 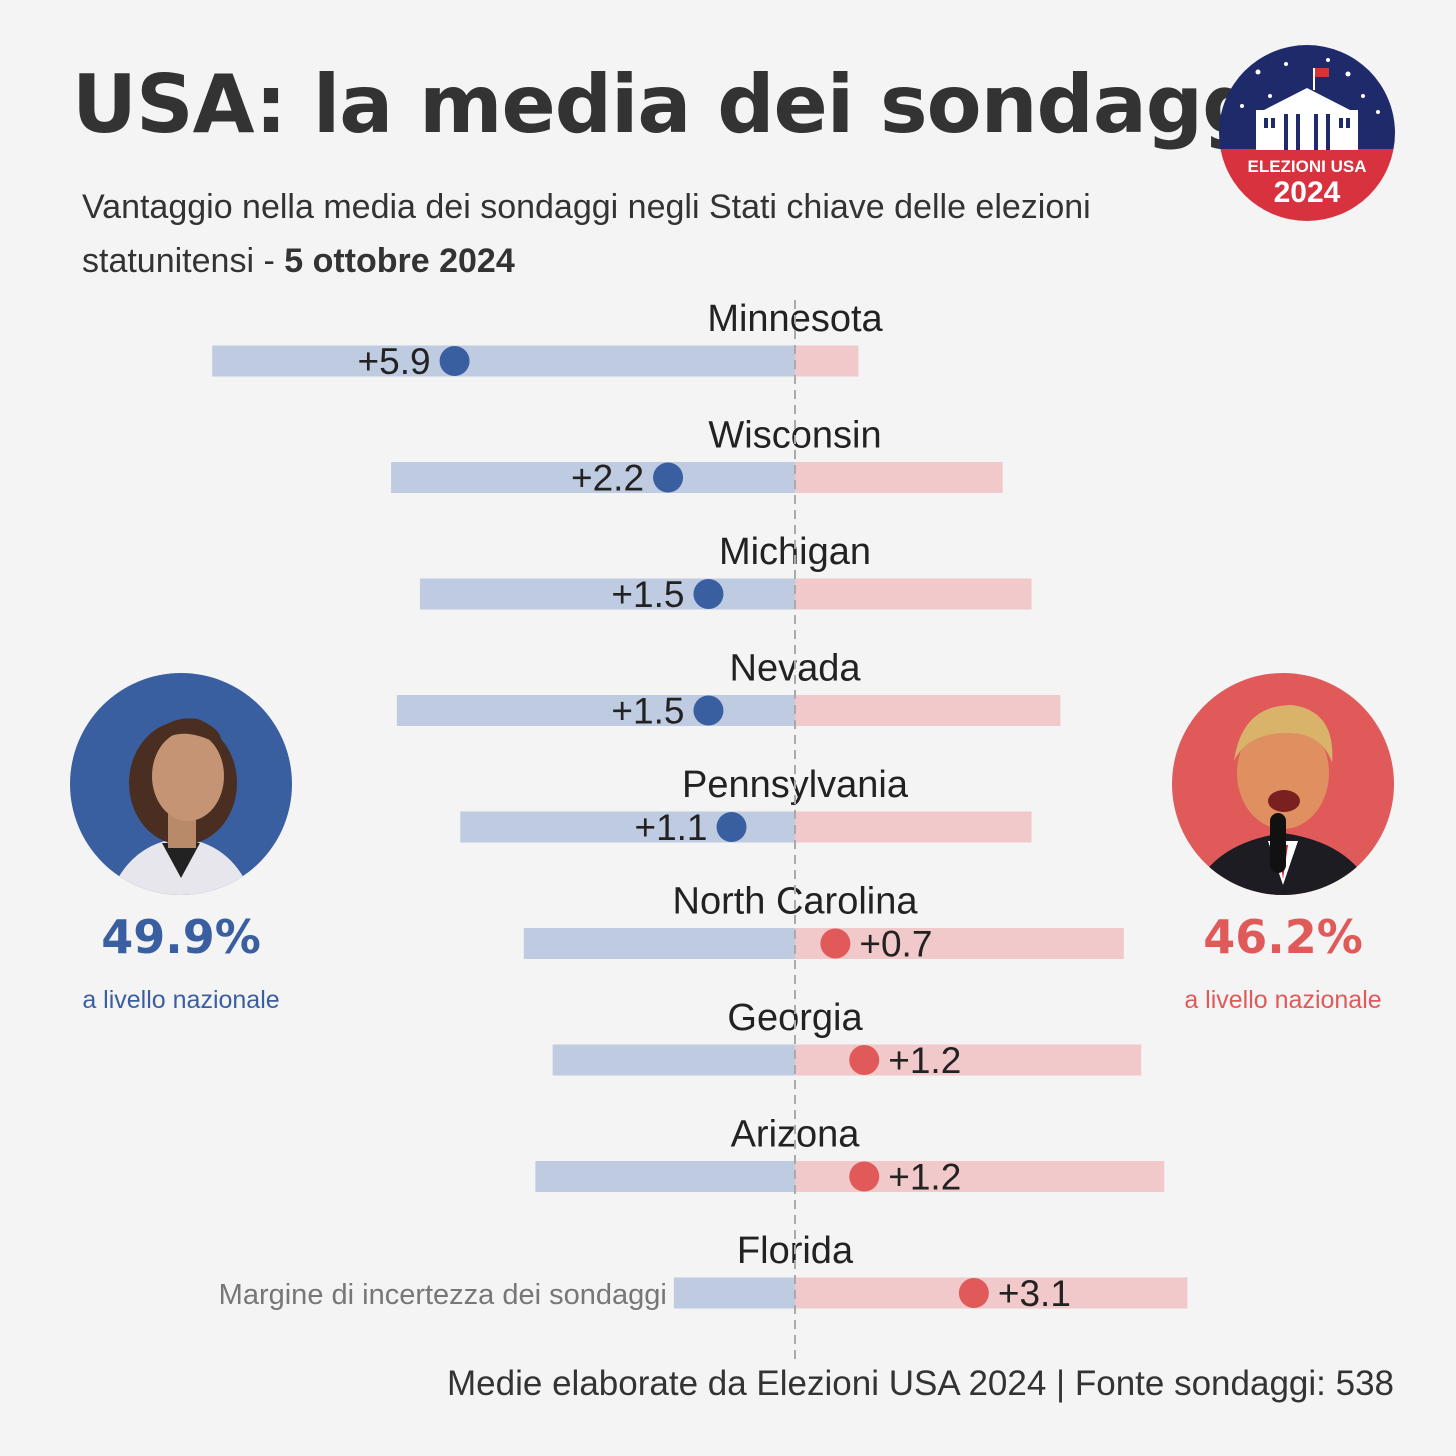 I want to click on north-carolina-lead-dot, so click(x=835, y=943).